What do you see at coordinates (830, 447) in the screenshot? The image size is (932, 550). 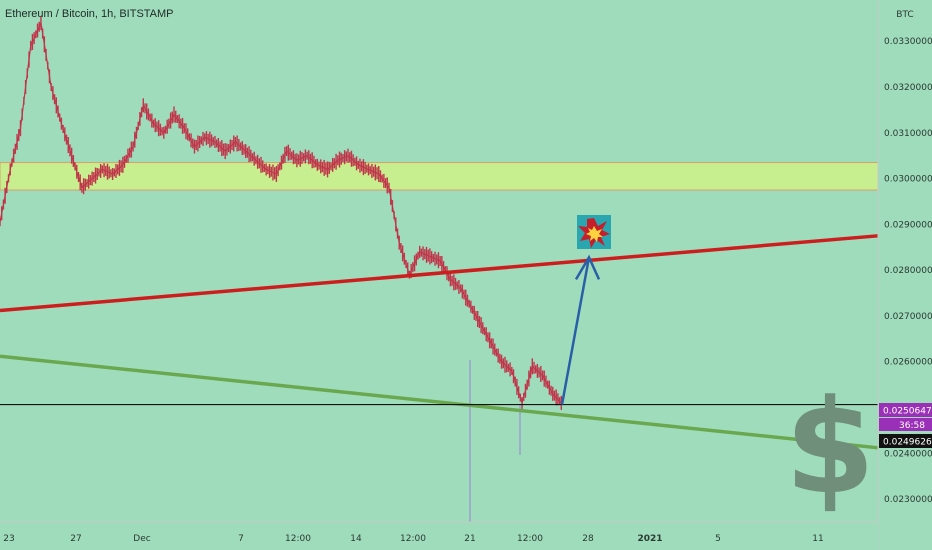 I see `dollar-sign-icon: $` at bounding box center [830, 447].